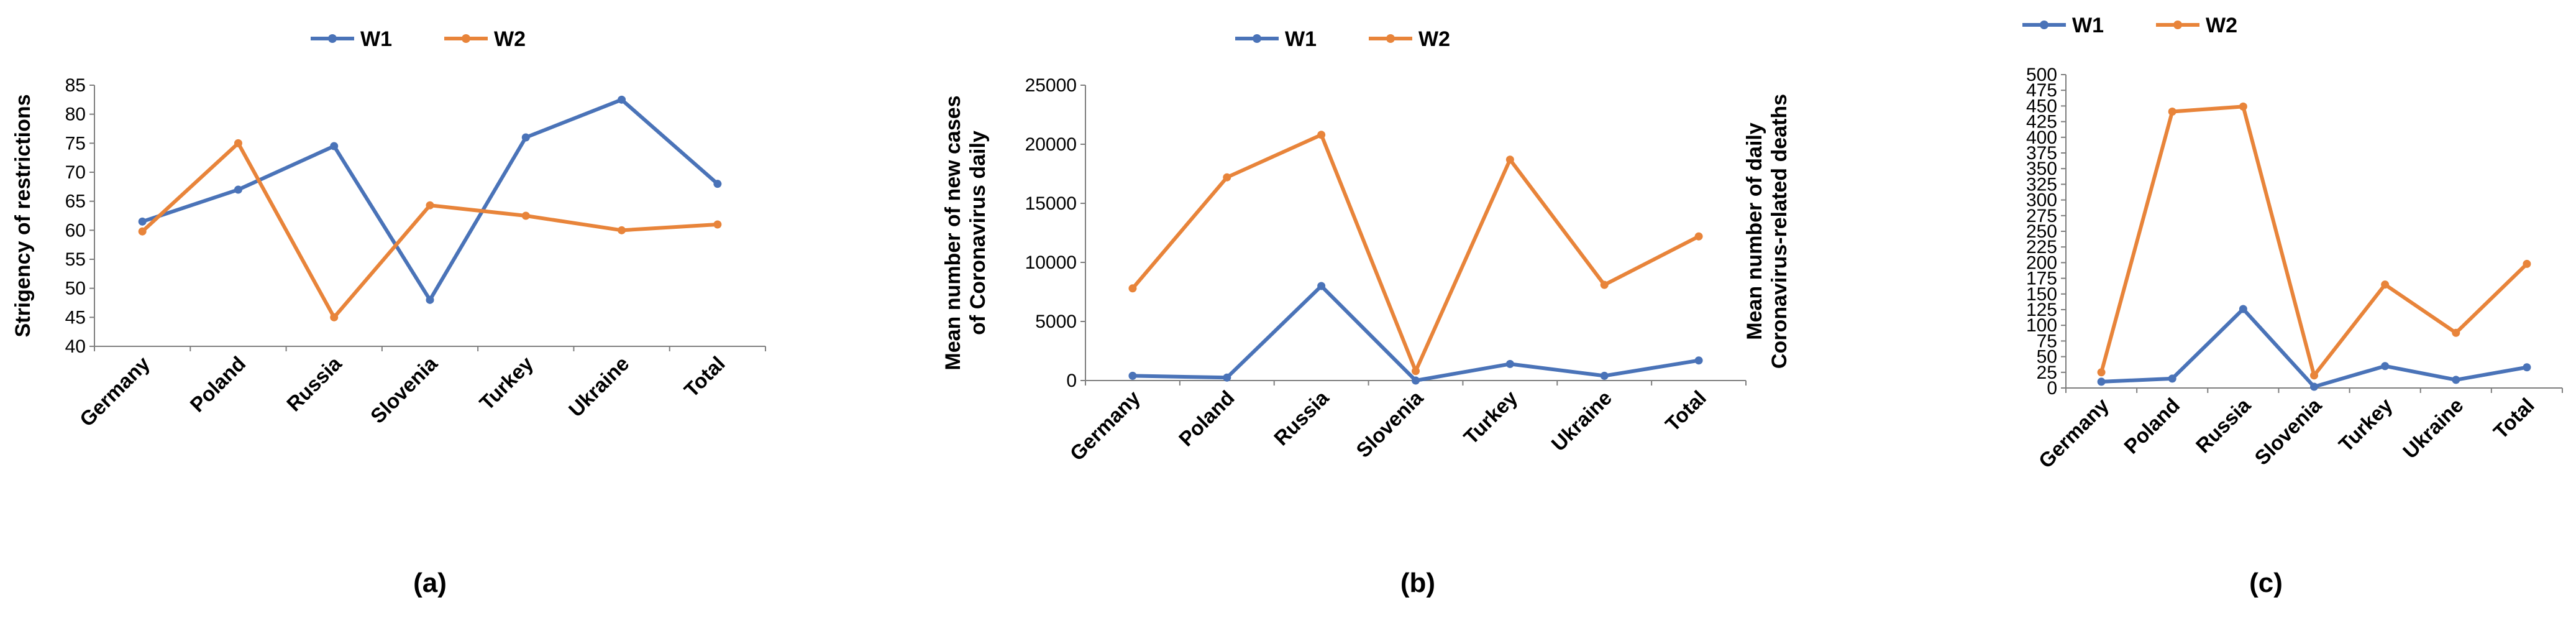  What do you see at coordinates (2041, 262) in the screenshot?
I see `y-tick-label: 200` at bounding box center [2041, 262].